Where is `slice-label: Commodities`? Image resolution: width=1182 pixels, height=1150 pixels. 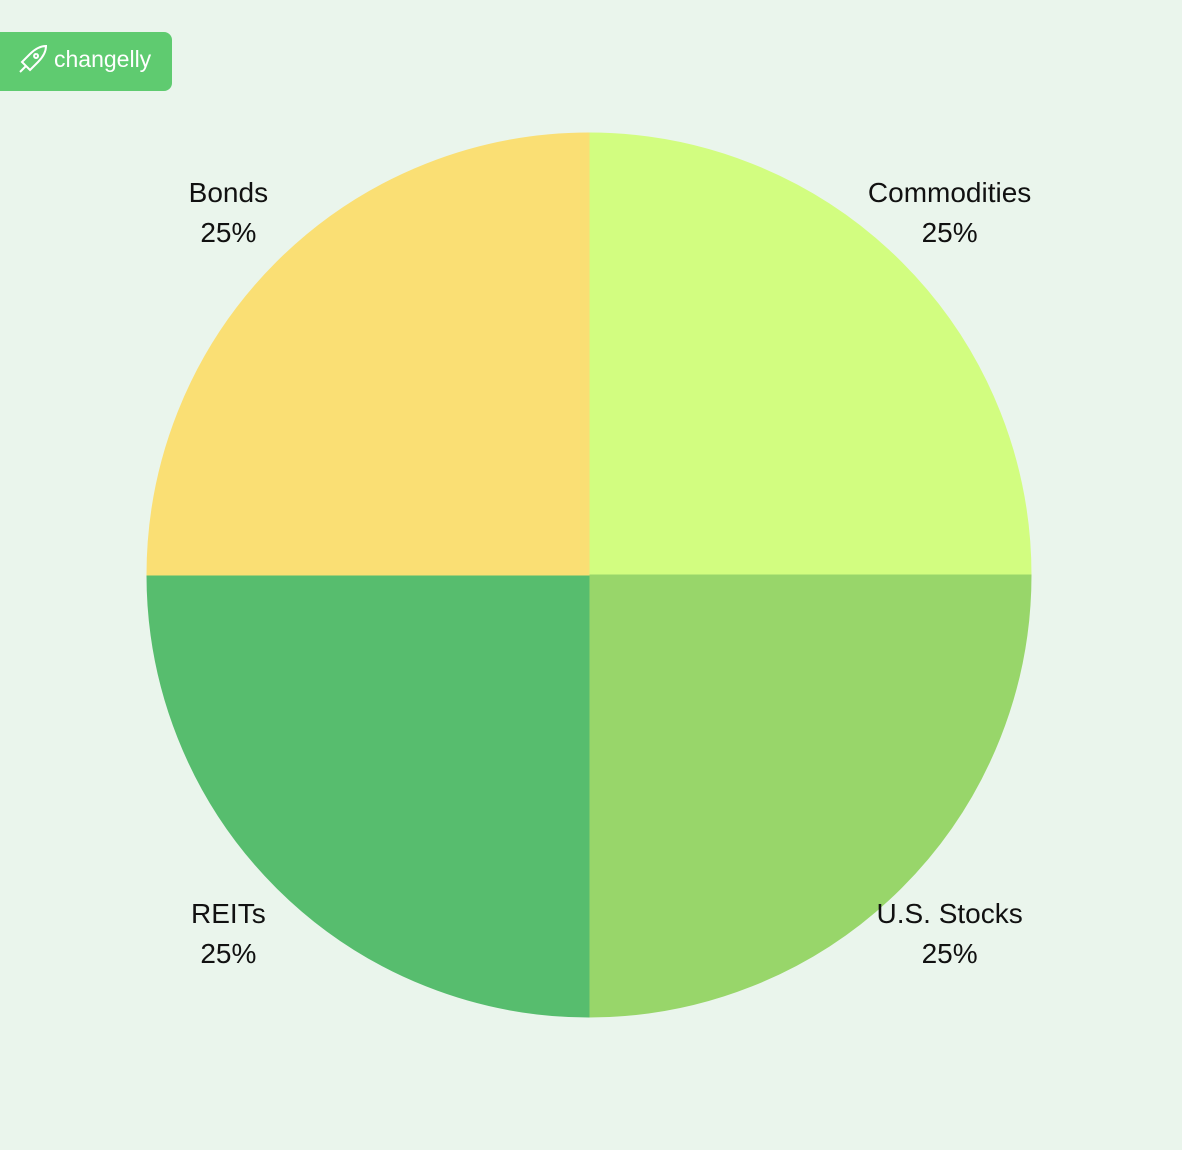 slice-label: Commodities is located at coordinates (949, 192).